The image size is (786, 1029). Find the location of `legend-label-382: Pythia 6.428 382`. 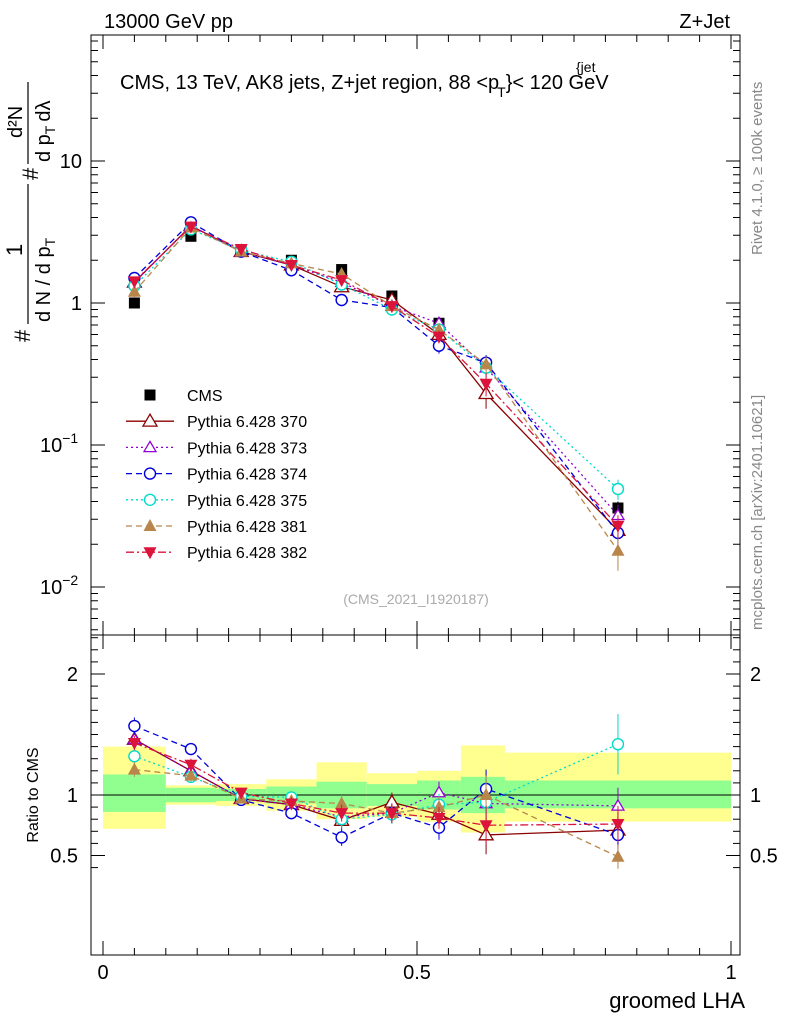

legend-label-382: Pythia 6.428 382 is located at coordinates (247, 553).